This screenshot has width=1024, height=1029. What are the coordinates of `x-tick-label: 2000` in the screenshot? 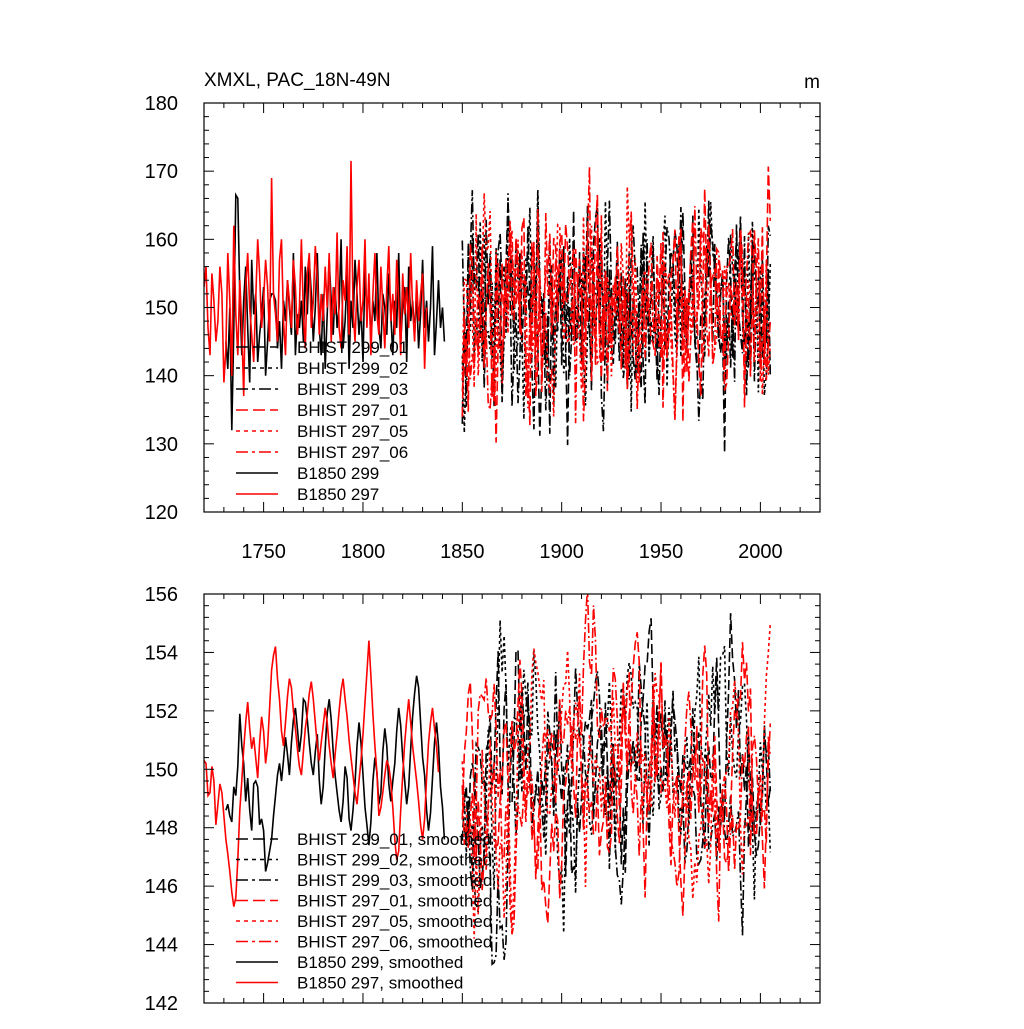 It's located at (760, 552).